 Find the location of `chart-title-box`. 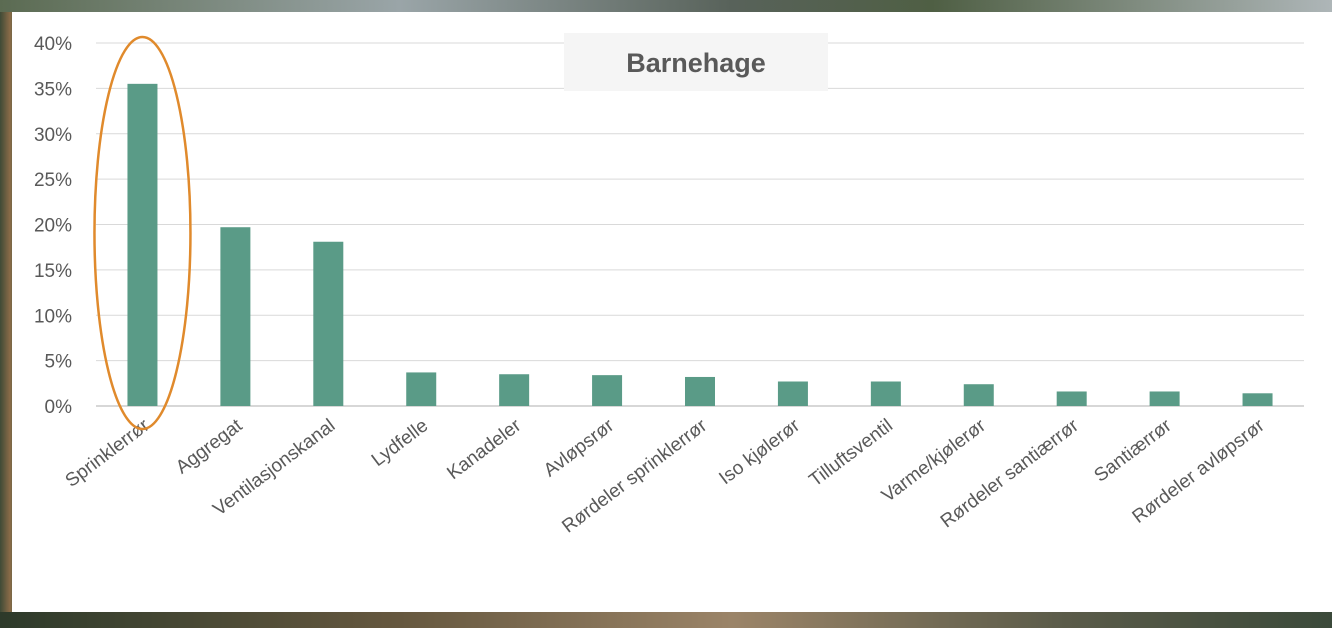

chart-title-box is located at coordinates (696, 62).